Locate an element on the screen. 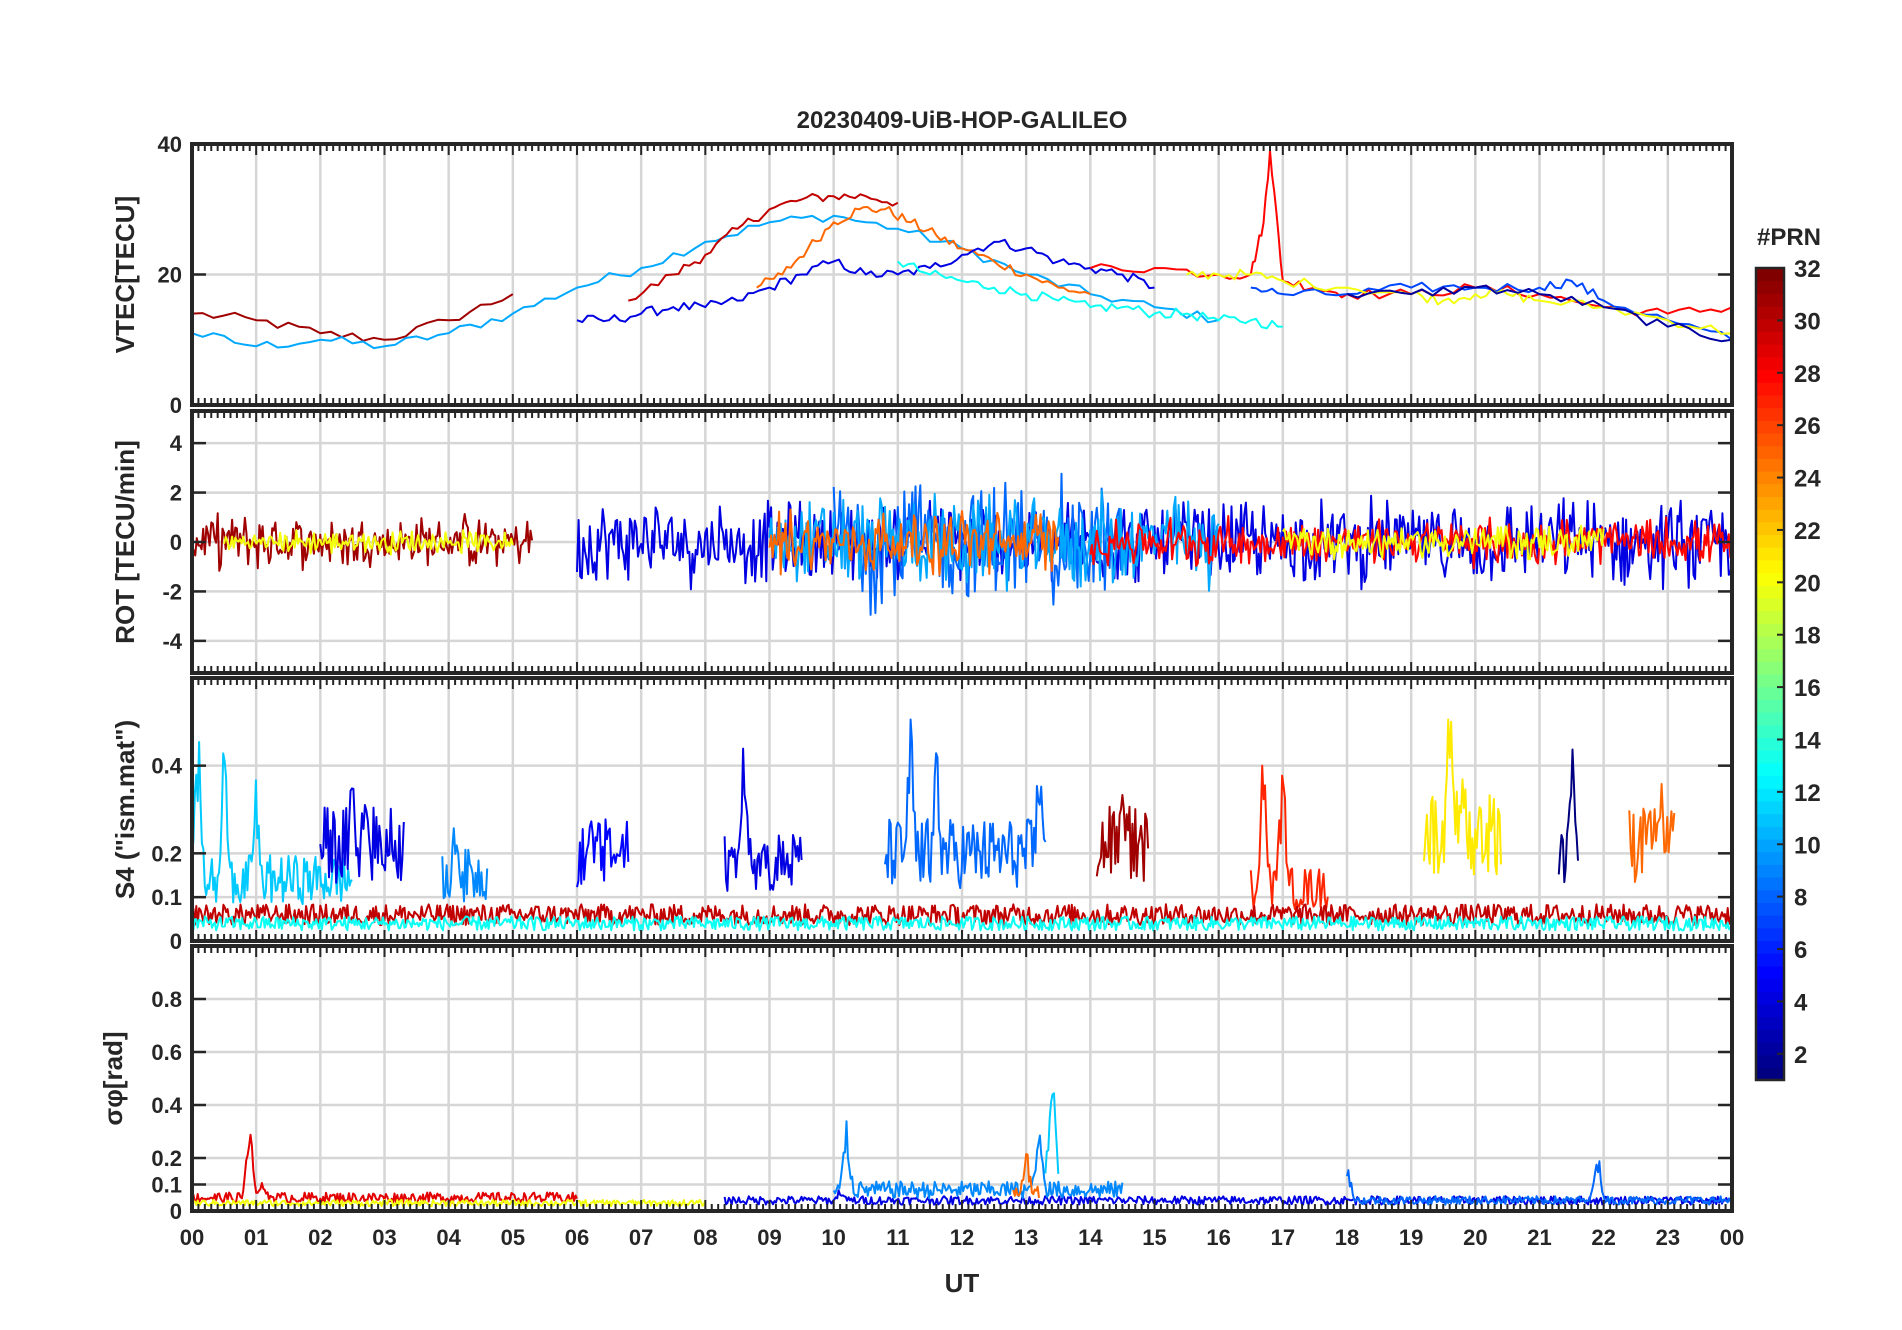 The image size is (1902, 1330). sigma-ytick-label: 0 is located at coordinates (176, 1211).